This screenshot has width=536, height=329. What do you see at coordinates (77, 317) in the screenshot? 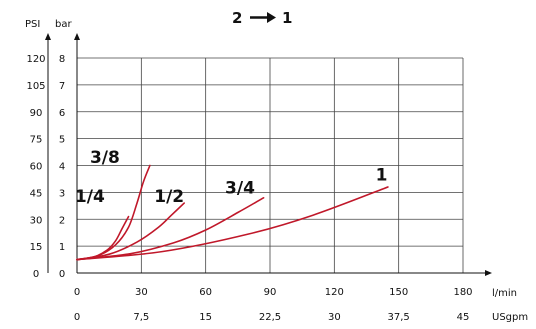
I see `x-secondary-tick-label: 0` at bounding box center [77, 317].